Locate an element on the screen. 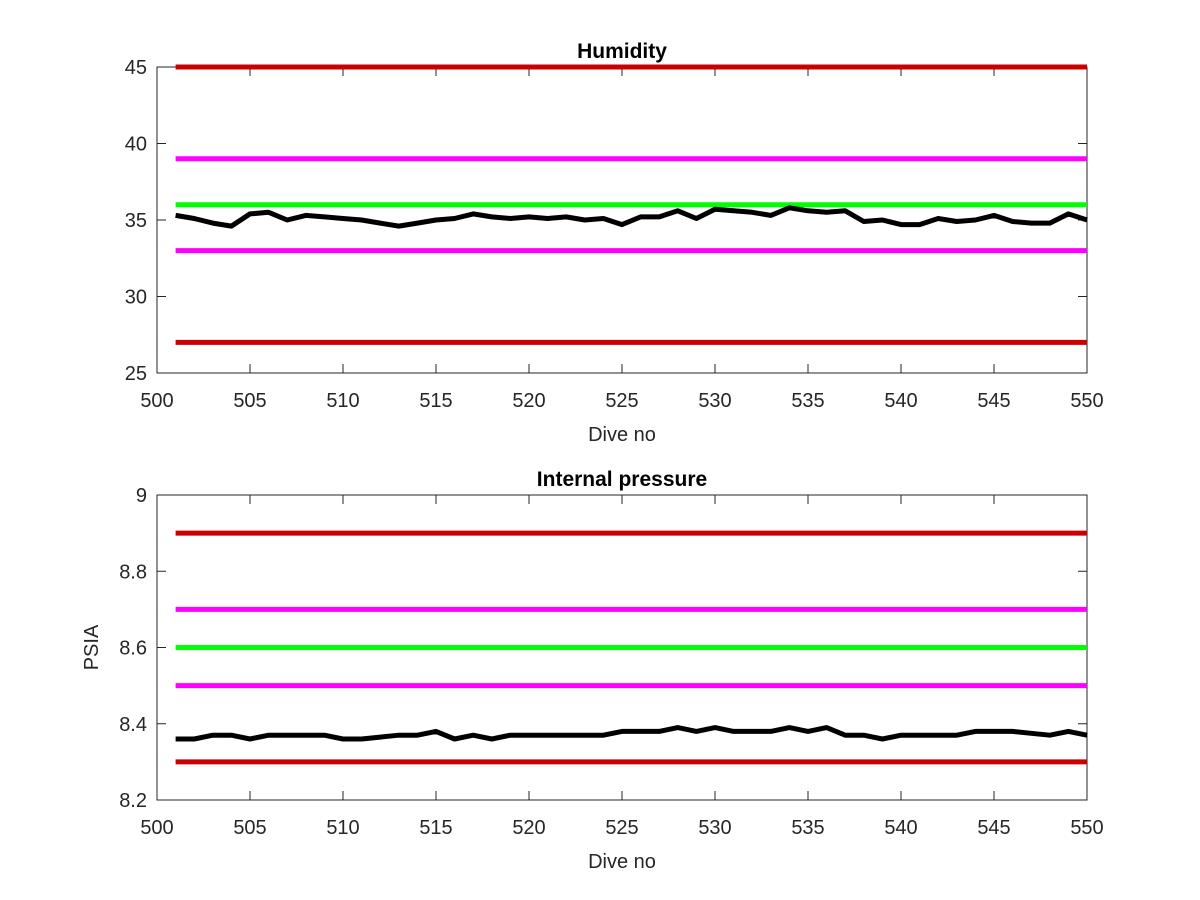 The width and height of the screenshot is (1200, 900). y-tick-label: 45 is located at coordinates (136, 68).